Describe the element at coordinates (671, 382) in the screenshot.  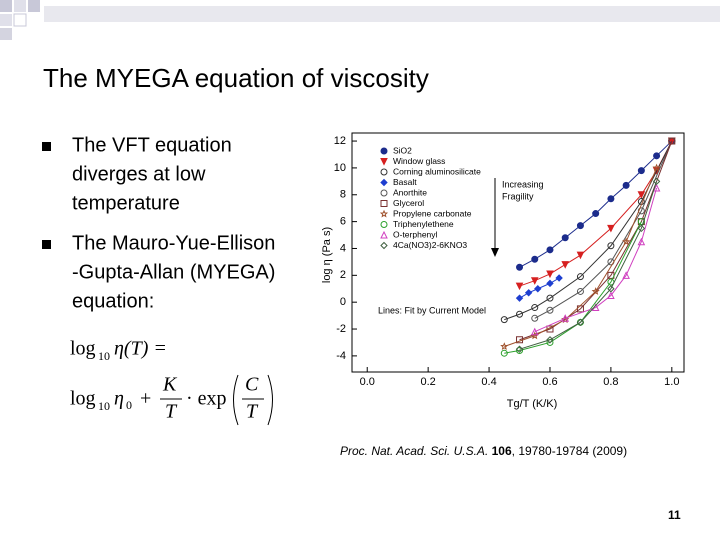
I see `x-tick-label: 1.0` at that location.